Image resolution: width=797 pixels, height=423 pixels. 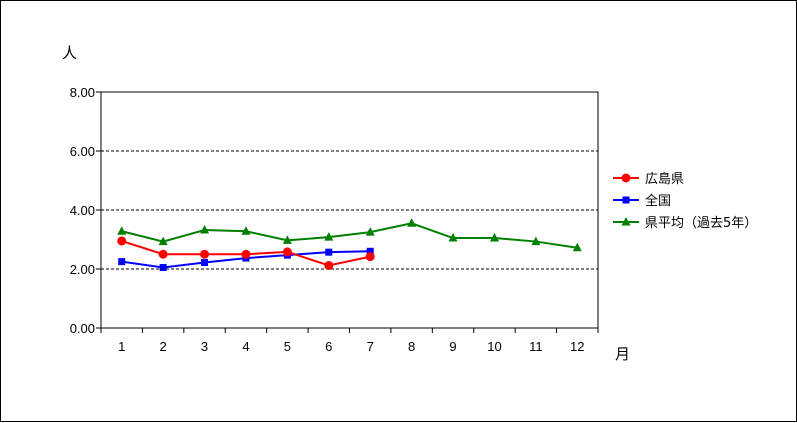 What do you see at coordinates (701, 223) in the screenshot?
I see `legend-label: 県平均（過去5年）` at bounding box center [701, 223].